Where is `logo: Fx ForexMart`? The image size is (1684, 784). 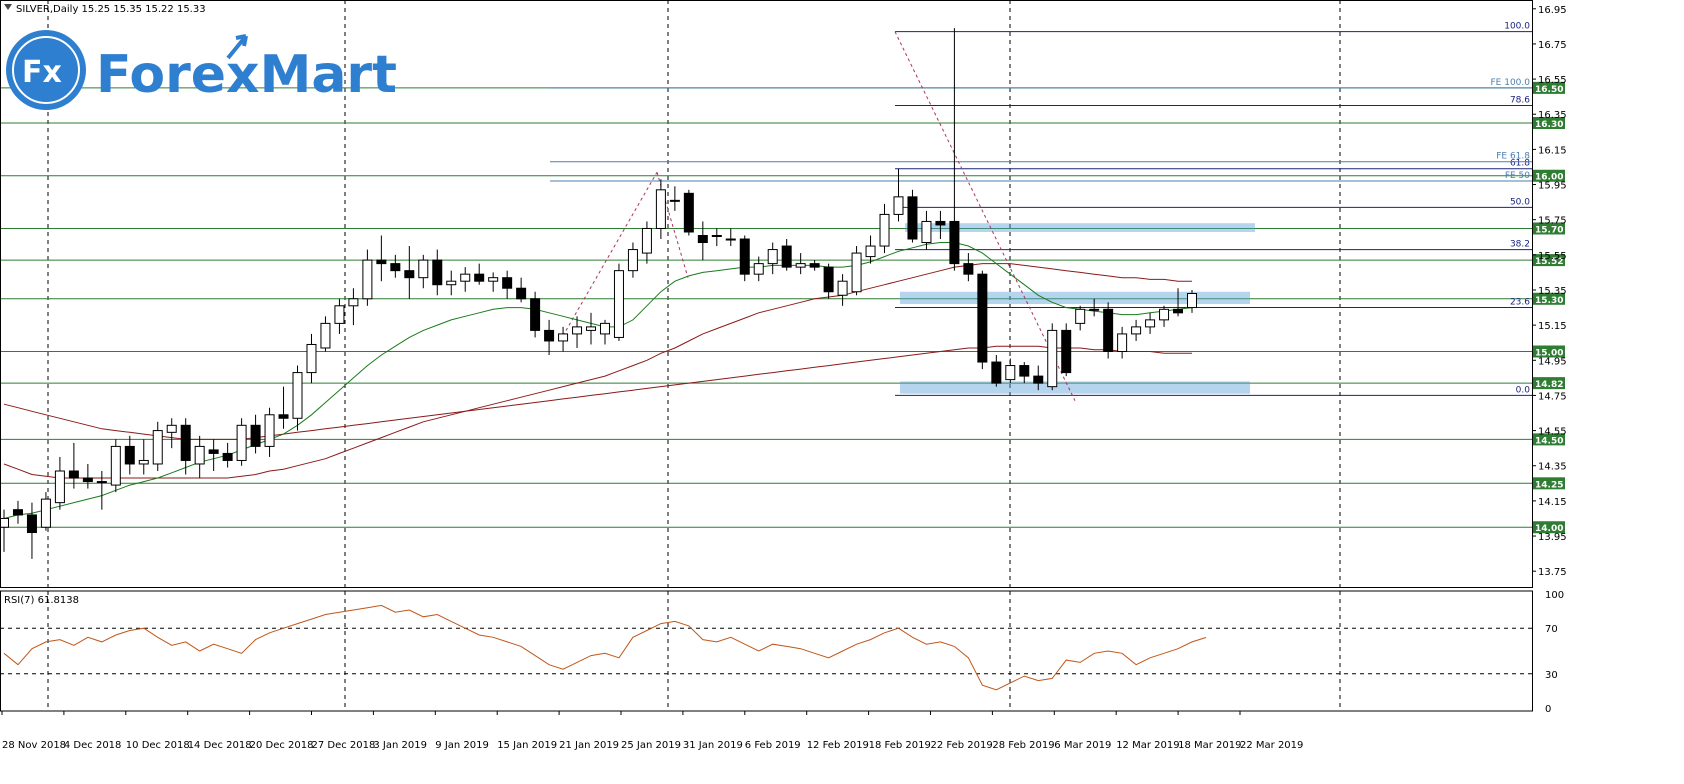 logo: Fx ForexMart is located at coordinates (201, 70).